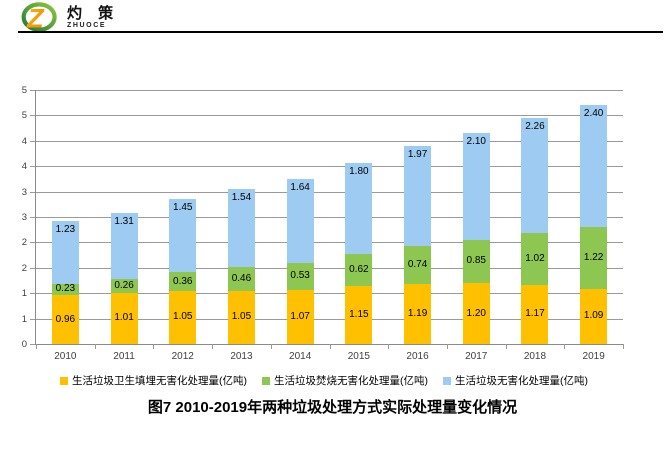  I want to click on bar-value-label: 1.20, so click(476, 313).